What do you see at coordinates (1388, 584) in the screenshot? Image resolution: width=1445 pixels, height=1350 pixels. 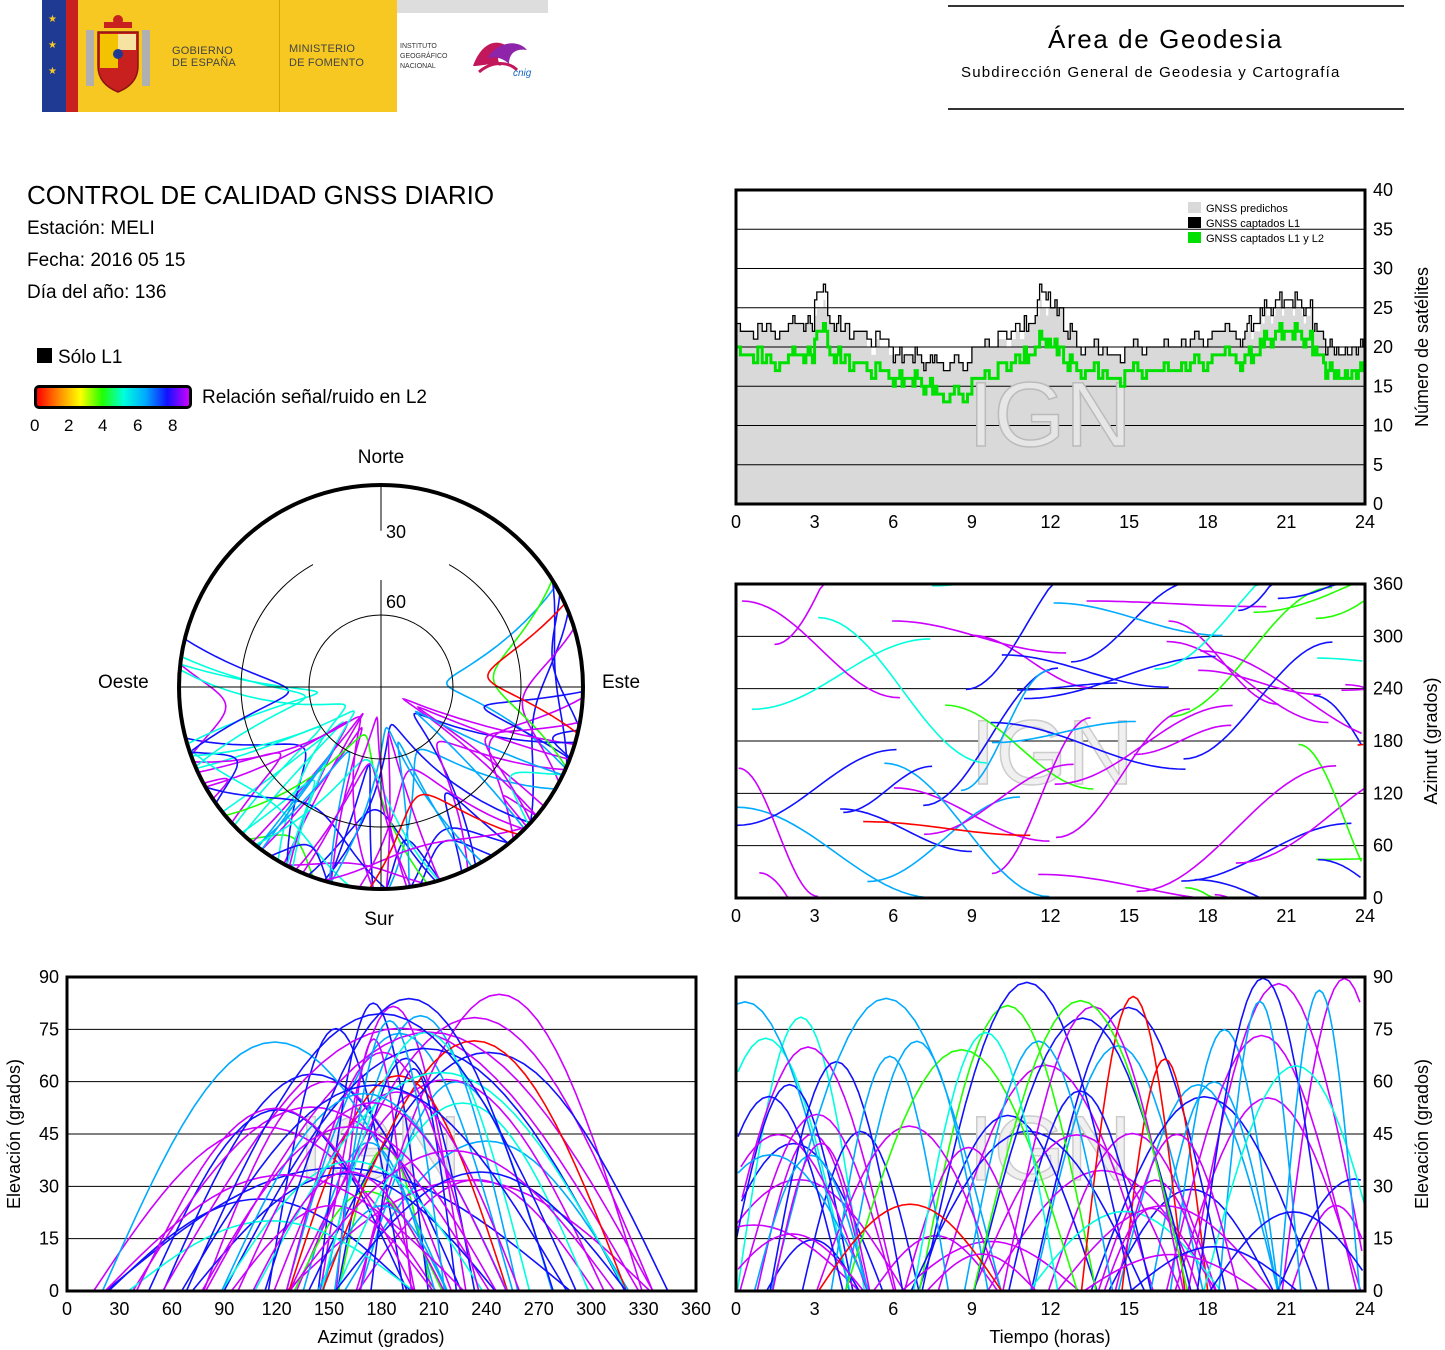 I see `y-tick-label: 360` at bounding box center [1388, 584].